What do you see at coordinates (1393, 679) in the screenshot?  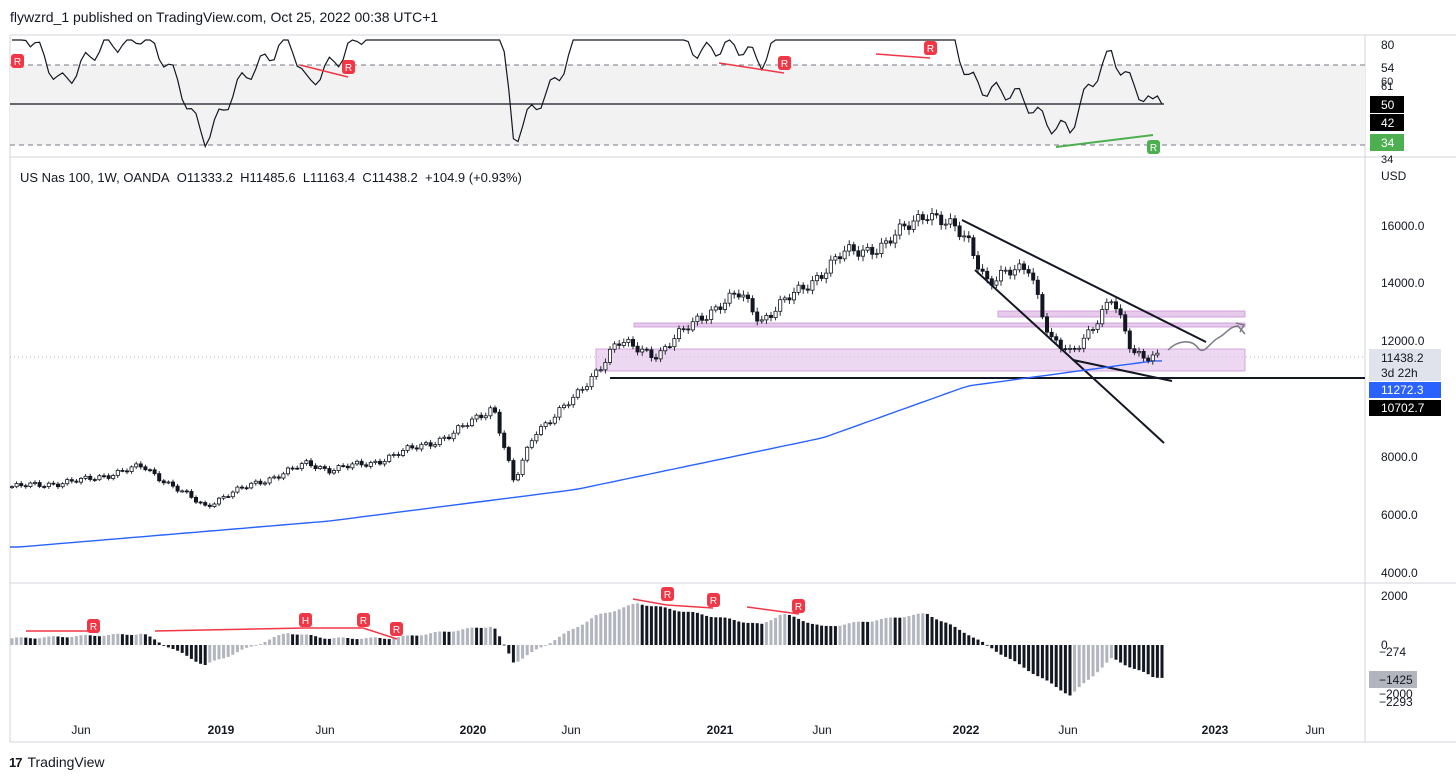 I see `osc-value-badge: −1425` at bounding box center [1393, 679].